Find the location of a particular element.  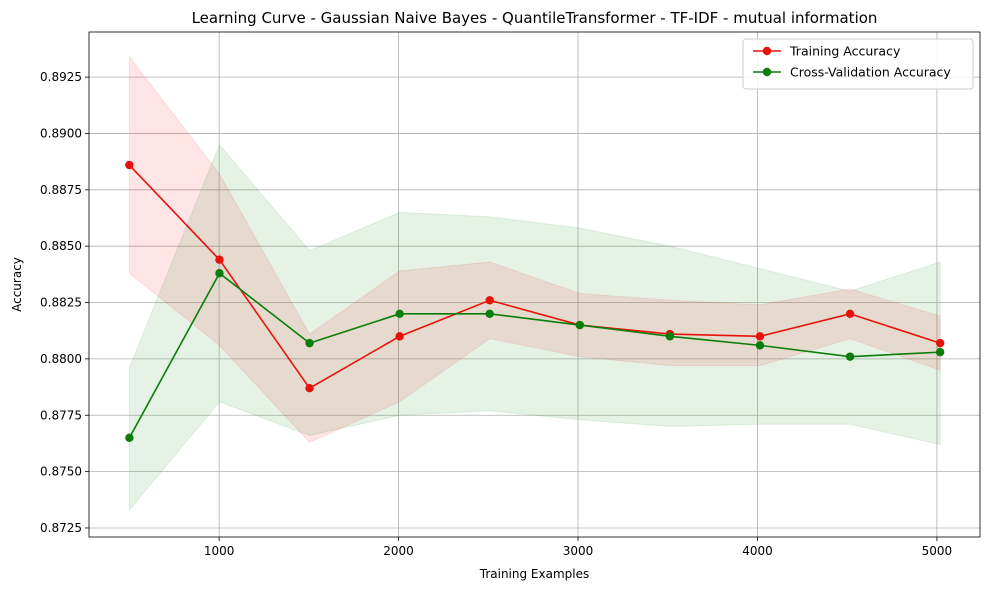

x-tick-label: 4000 is located at coordinates (757, 551).